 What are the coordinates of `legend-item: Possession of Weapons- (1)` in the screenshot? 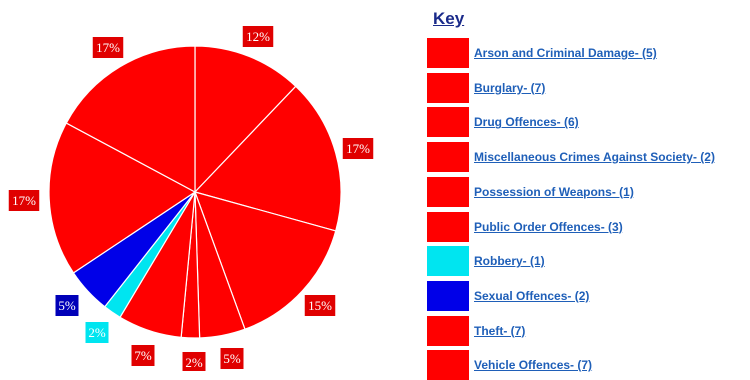 It's located at (530, 191).